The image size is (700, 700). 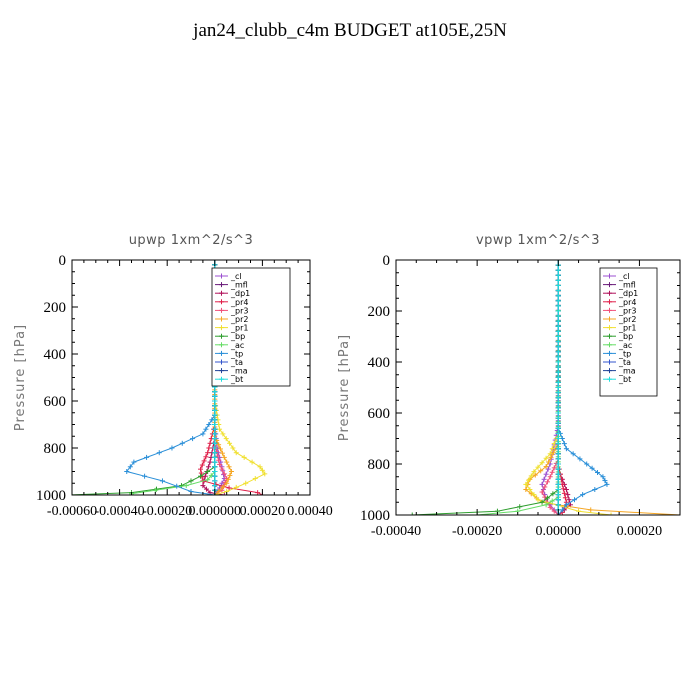 I want to click on series-group, so click(x=544, y=387).